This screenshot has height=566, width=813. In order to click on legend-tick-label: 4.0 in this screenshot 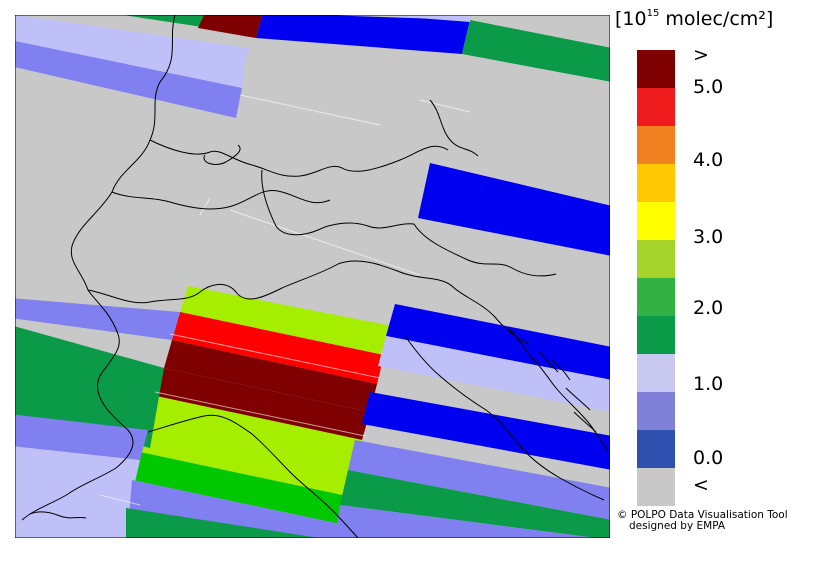, I will do `click(708, 160)`.